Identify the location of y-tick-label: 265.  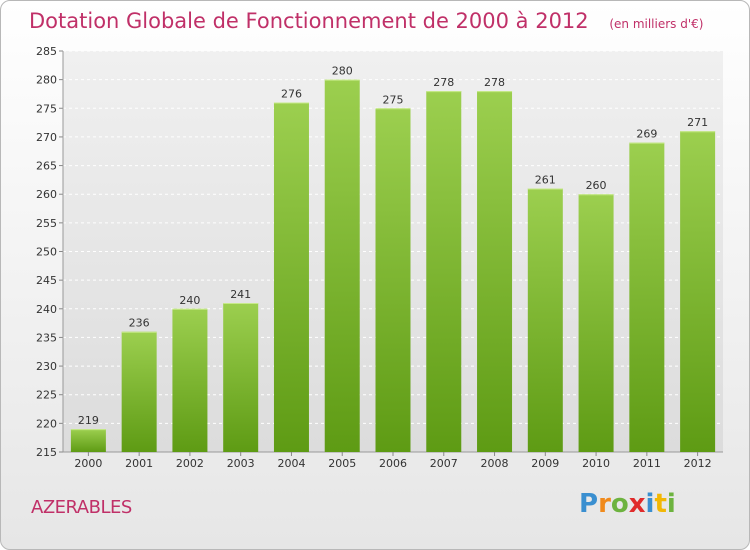
(46, 166).